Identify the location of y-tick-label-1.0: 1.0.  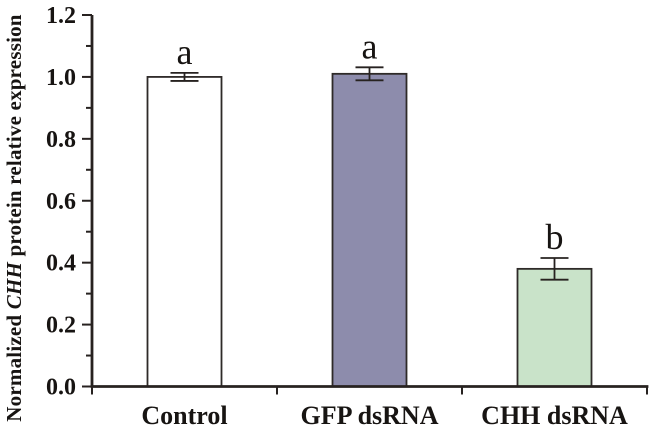
(61, 78).